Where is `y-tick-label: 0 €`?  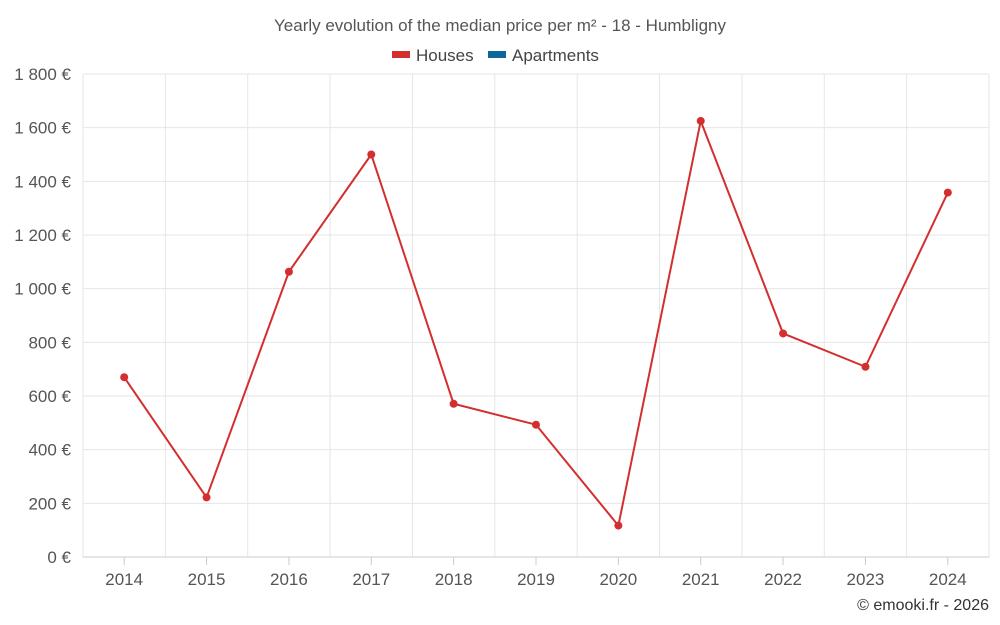
y-tick-label: 0 € is located at coordinates (59, 557).